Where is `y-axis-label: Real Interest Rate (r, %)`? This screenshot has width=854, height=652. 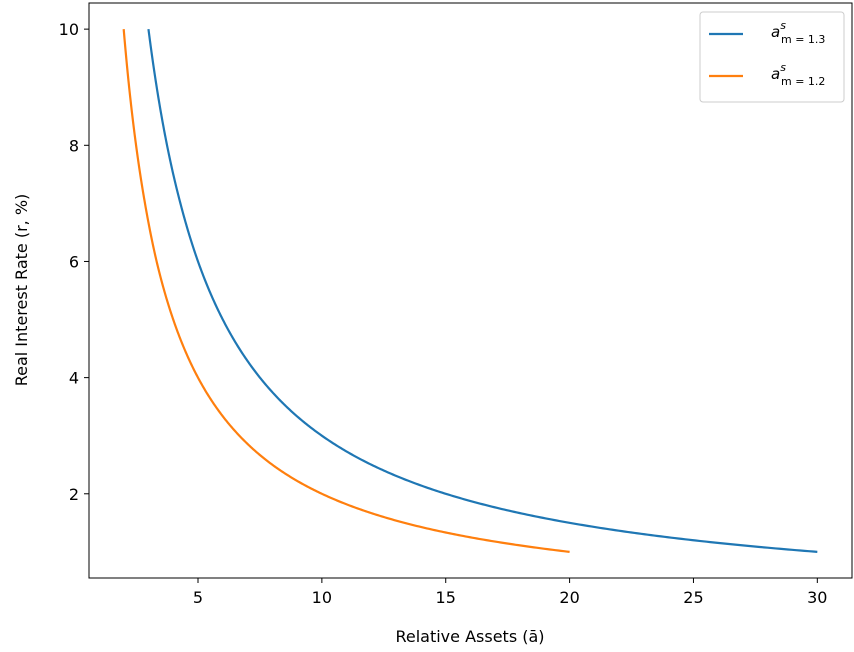
y-axis-label: Real Interest Rate (r, %) is located at coordinates (21, 290).